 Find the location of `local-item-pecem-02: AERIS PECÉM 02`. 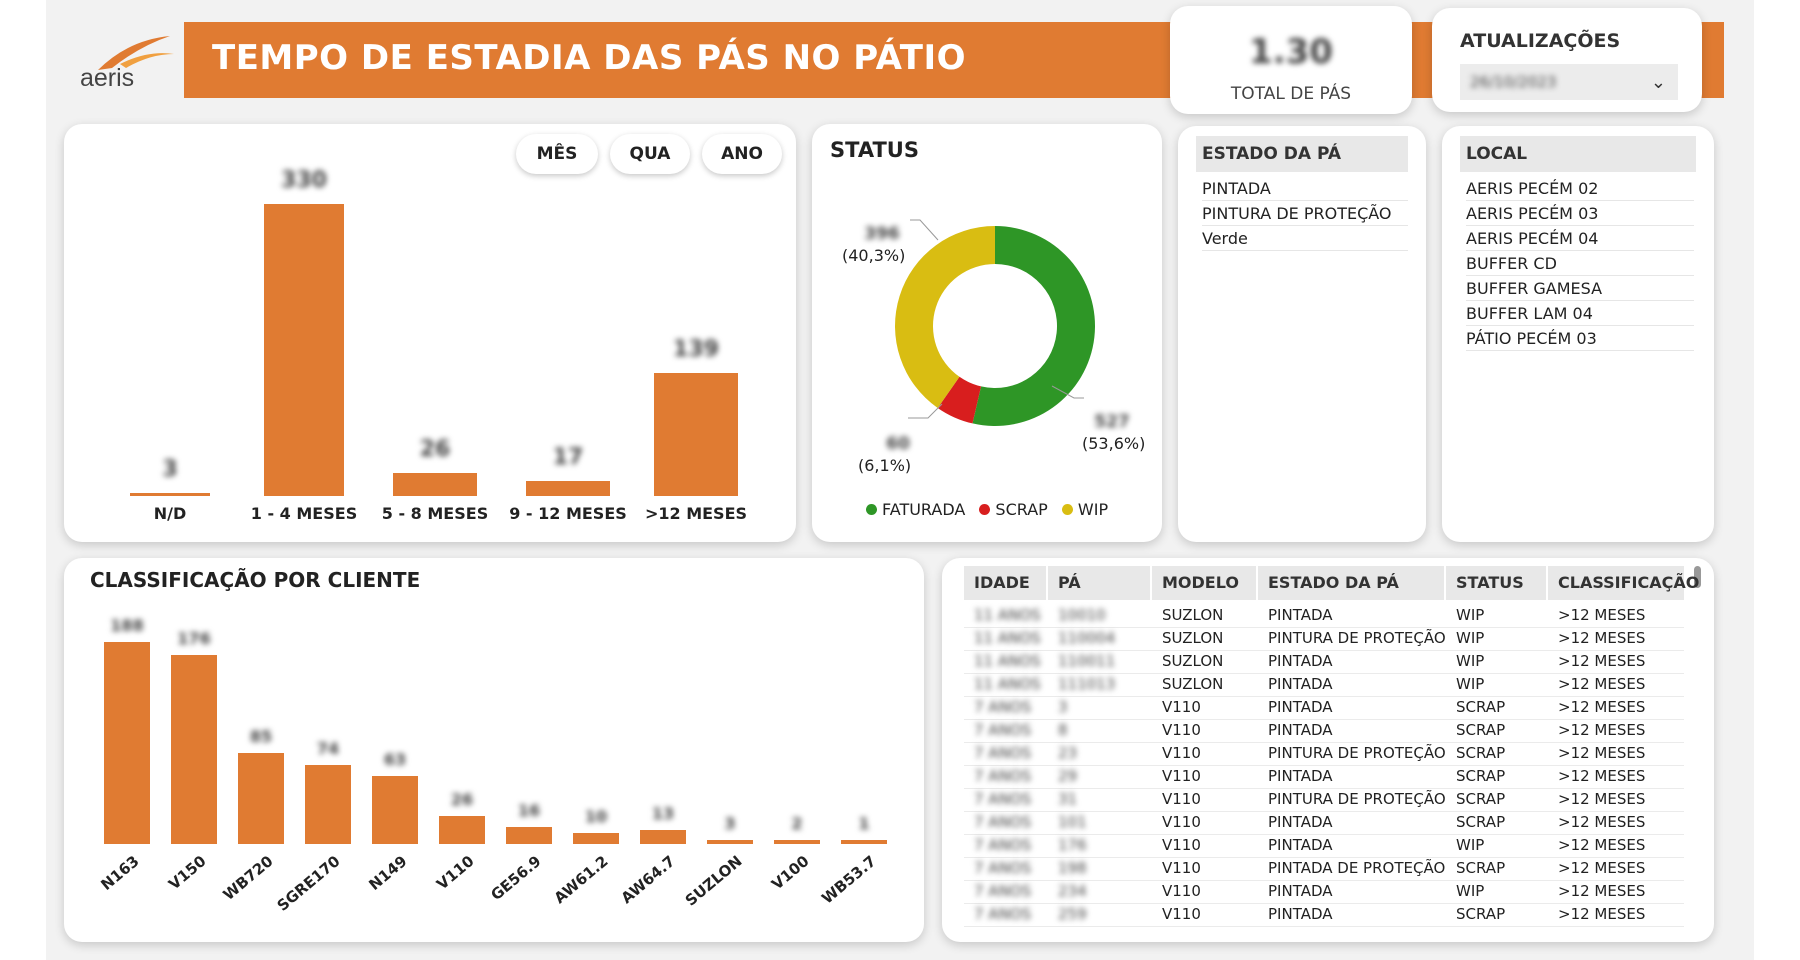

local-item-pecem-02: AERIS PECÉM 02 is located at coordinates (1580, 188).